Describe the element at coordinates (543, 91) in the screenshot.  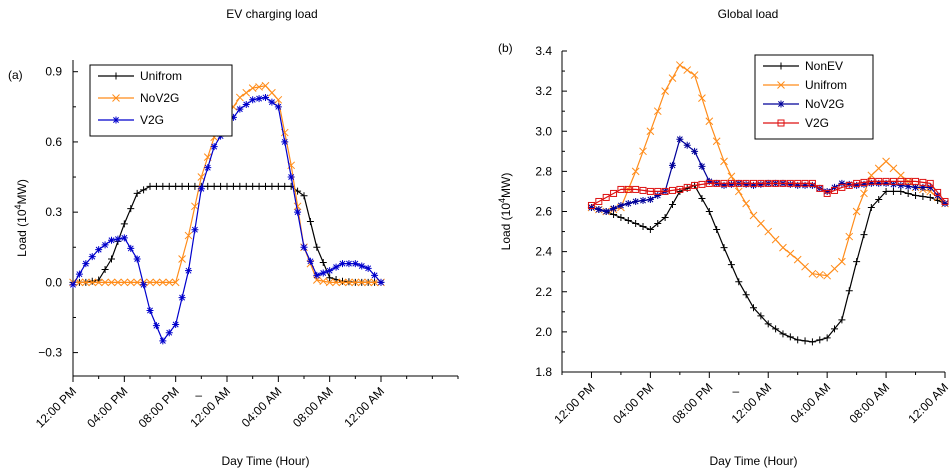
I see `y-tick-label: 3.2` at that location.